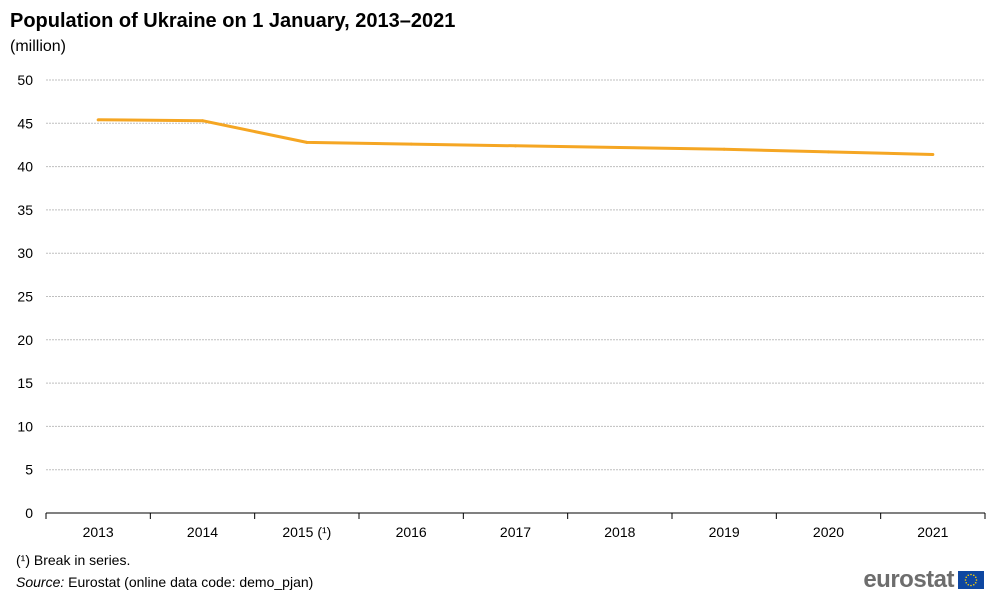  What do you see at coordinates (29, 513) in the screenshot?
I see `y-tick-label: 0` at bounding box center [29, 513].